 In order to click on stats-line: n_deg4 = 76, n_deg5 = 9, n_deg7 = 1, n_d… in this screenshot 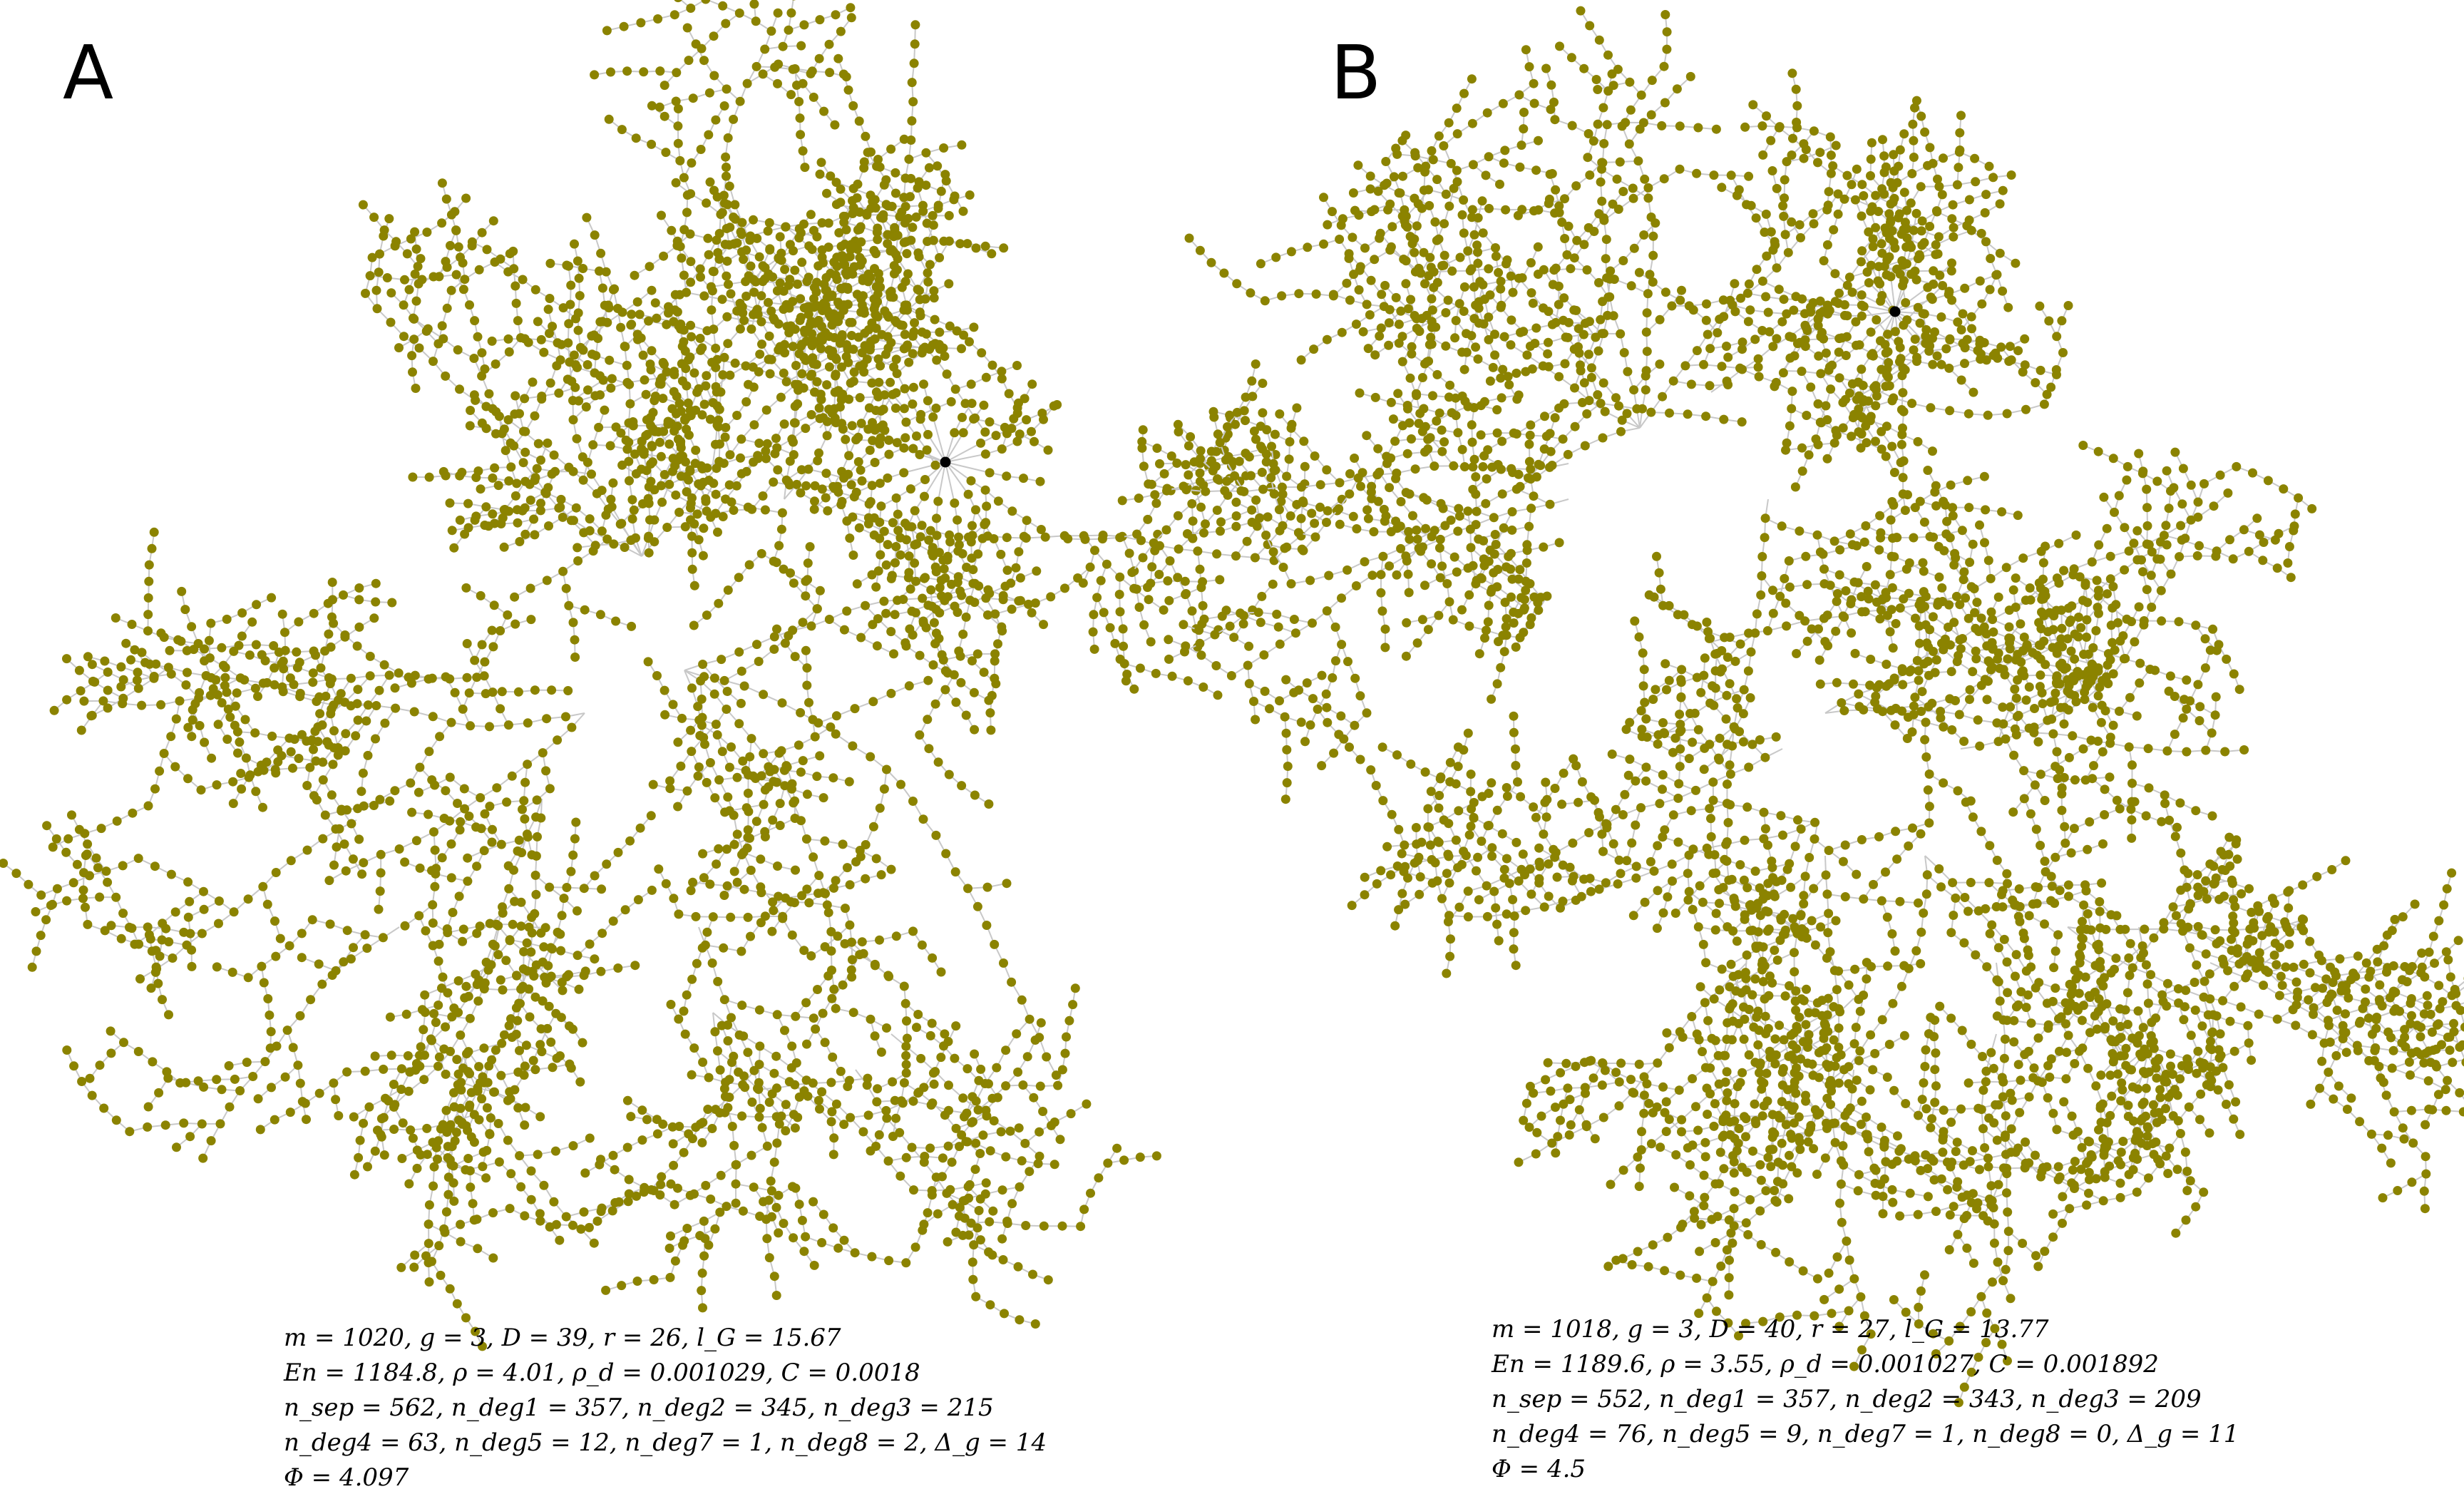, I will do `click(1865, 1434)`.